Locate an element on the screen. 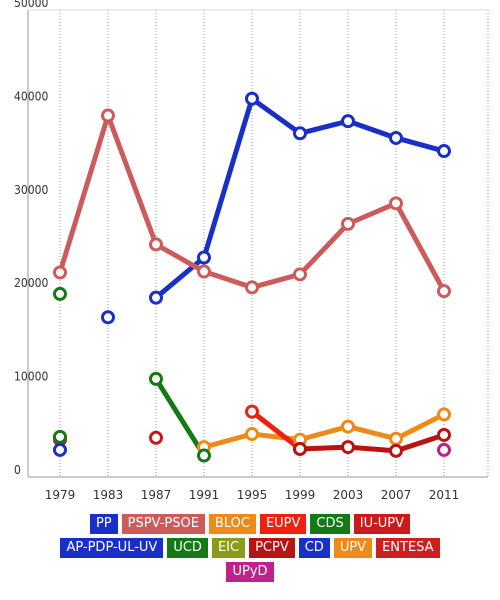 Image resolution: width=500 pixels, height=600 pixels. point-pp-1991 is located at coordinates (204, 257).